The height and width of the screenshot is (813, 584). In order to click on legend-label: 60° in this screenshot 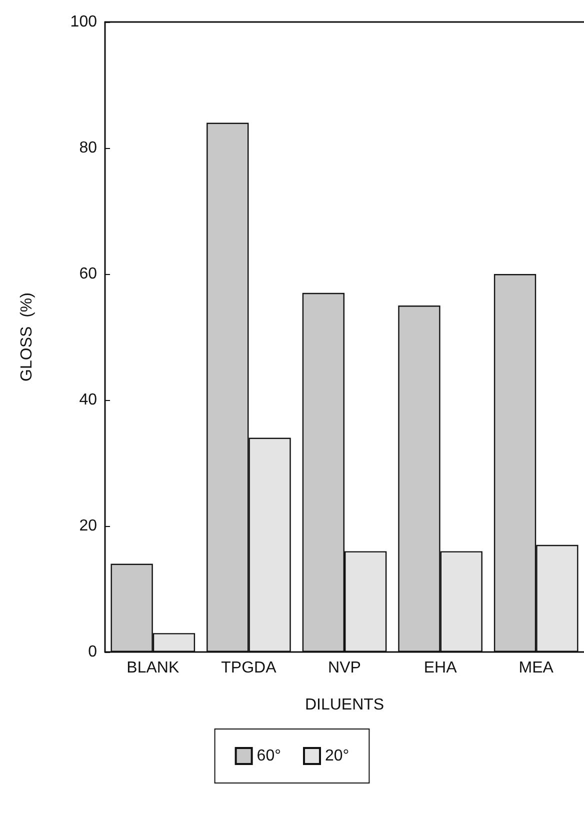, I will do `click(269, 756)`.